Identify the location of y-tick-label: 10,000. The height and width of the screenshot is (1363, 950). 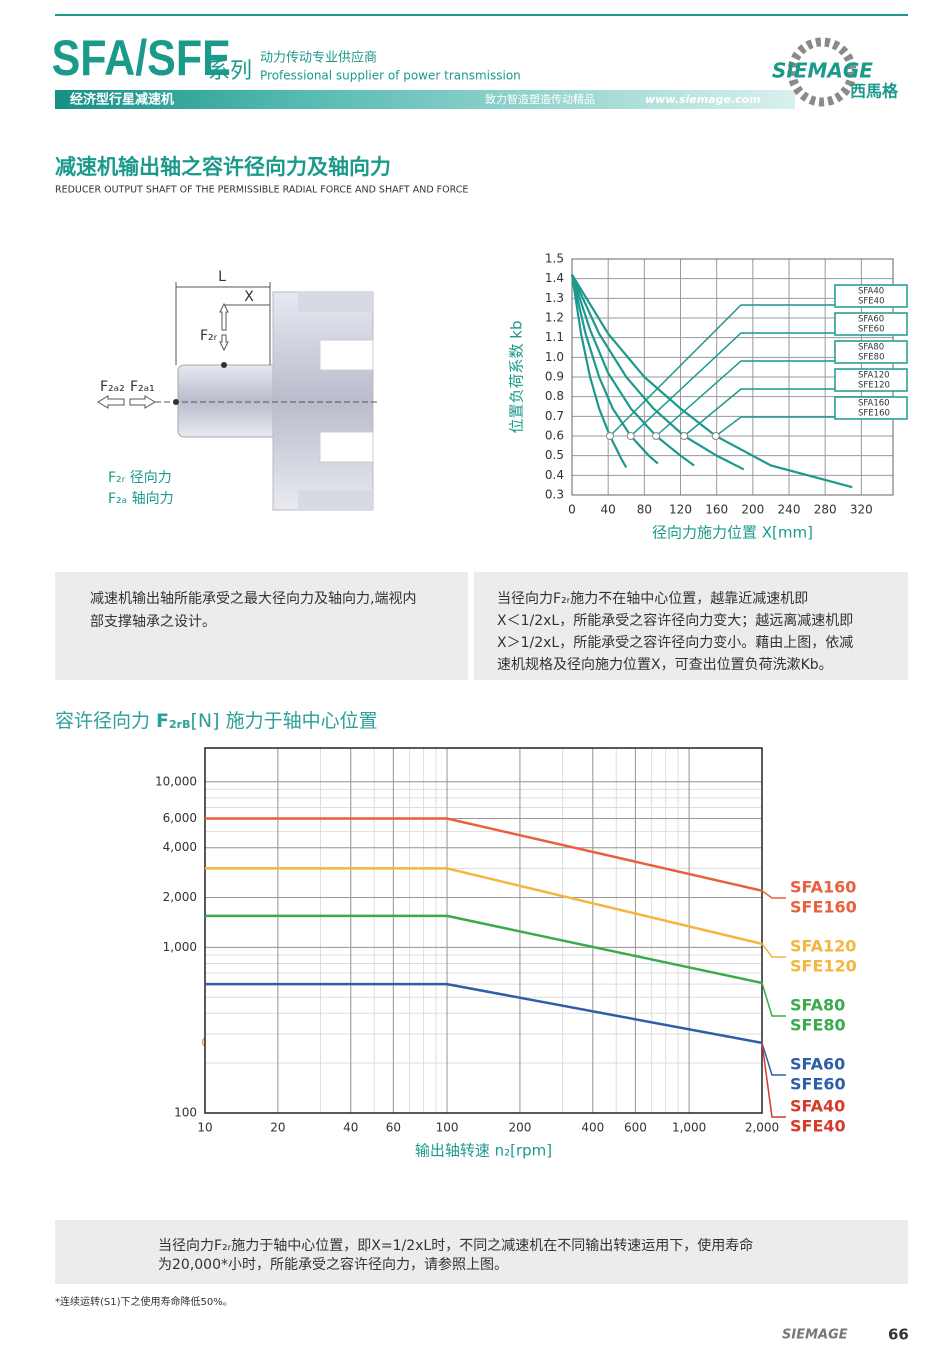
(176, 781).